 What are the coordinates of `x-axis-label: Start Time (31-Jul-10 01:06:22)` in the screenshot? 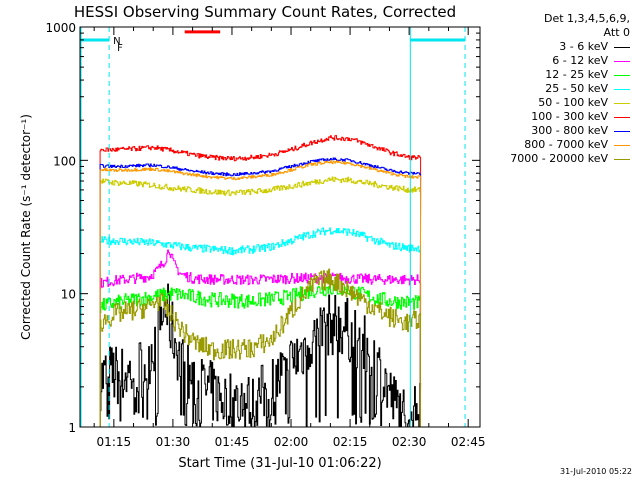 It's located at (279, 463).